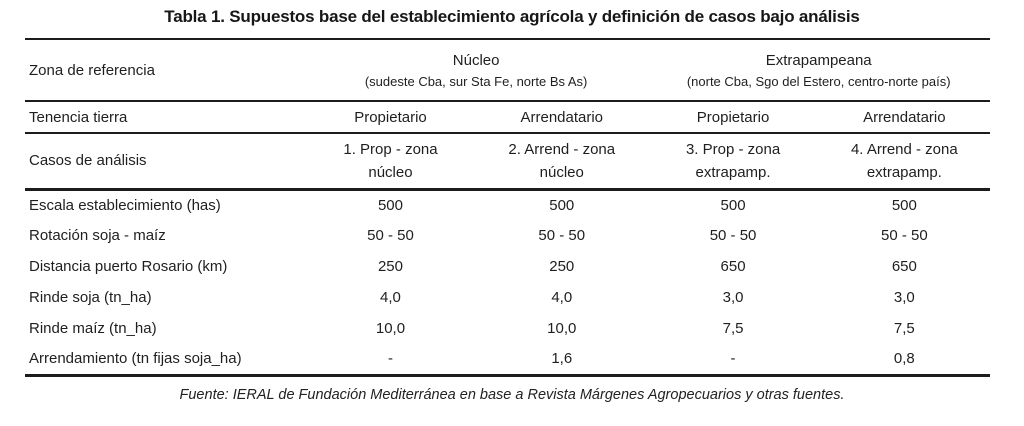  What do you see at coordinates (507, 297) in the screenshot?
I see `row-rinde-soja: Rinde soja (tn_ha) 4,0 4,0 3,0 3,0` at bounding box center [507, 297].